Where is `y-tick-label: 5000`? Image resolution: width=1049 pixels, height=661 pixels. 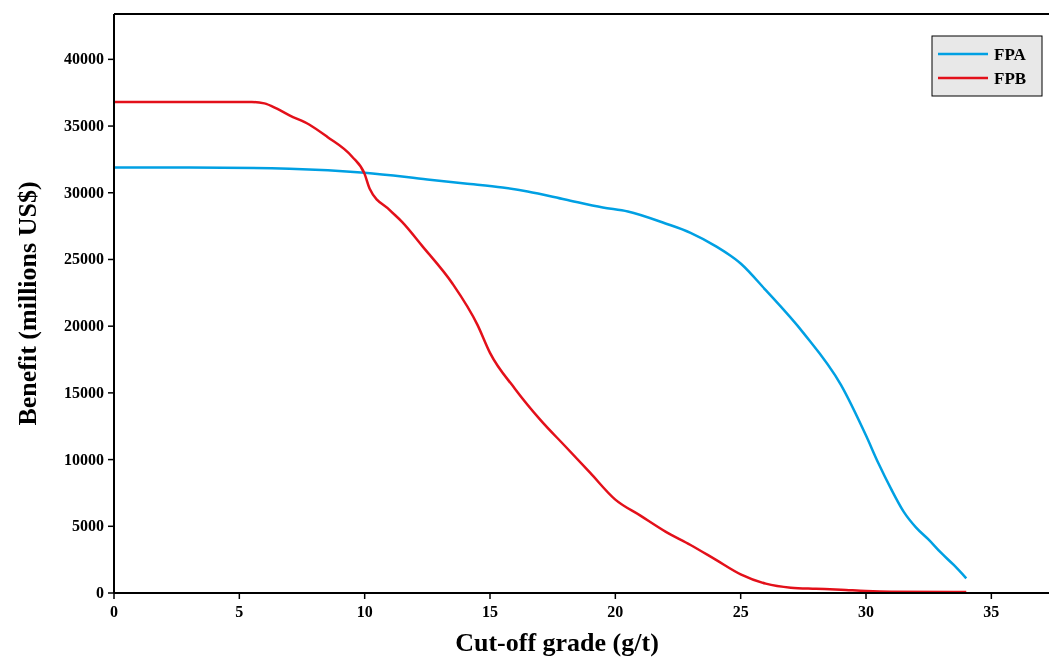 y-tick-label: 5000 is located at coordinates (88, 526).